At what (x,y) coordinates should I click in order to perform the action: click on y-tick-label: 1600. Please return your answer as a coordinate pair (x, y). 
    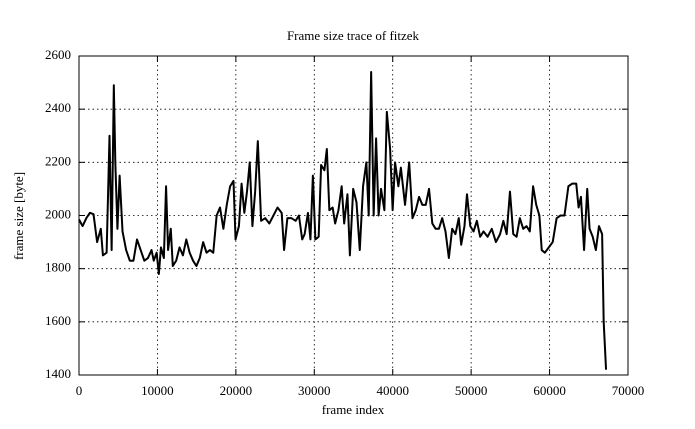
    Looking at the image, I should click on (58, 320).